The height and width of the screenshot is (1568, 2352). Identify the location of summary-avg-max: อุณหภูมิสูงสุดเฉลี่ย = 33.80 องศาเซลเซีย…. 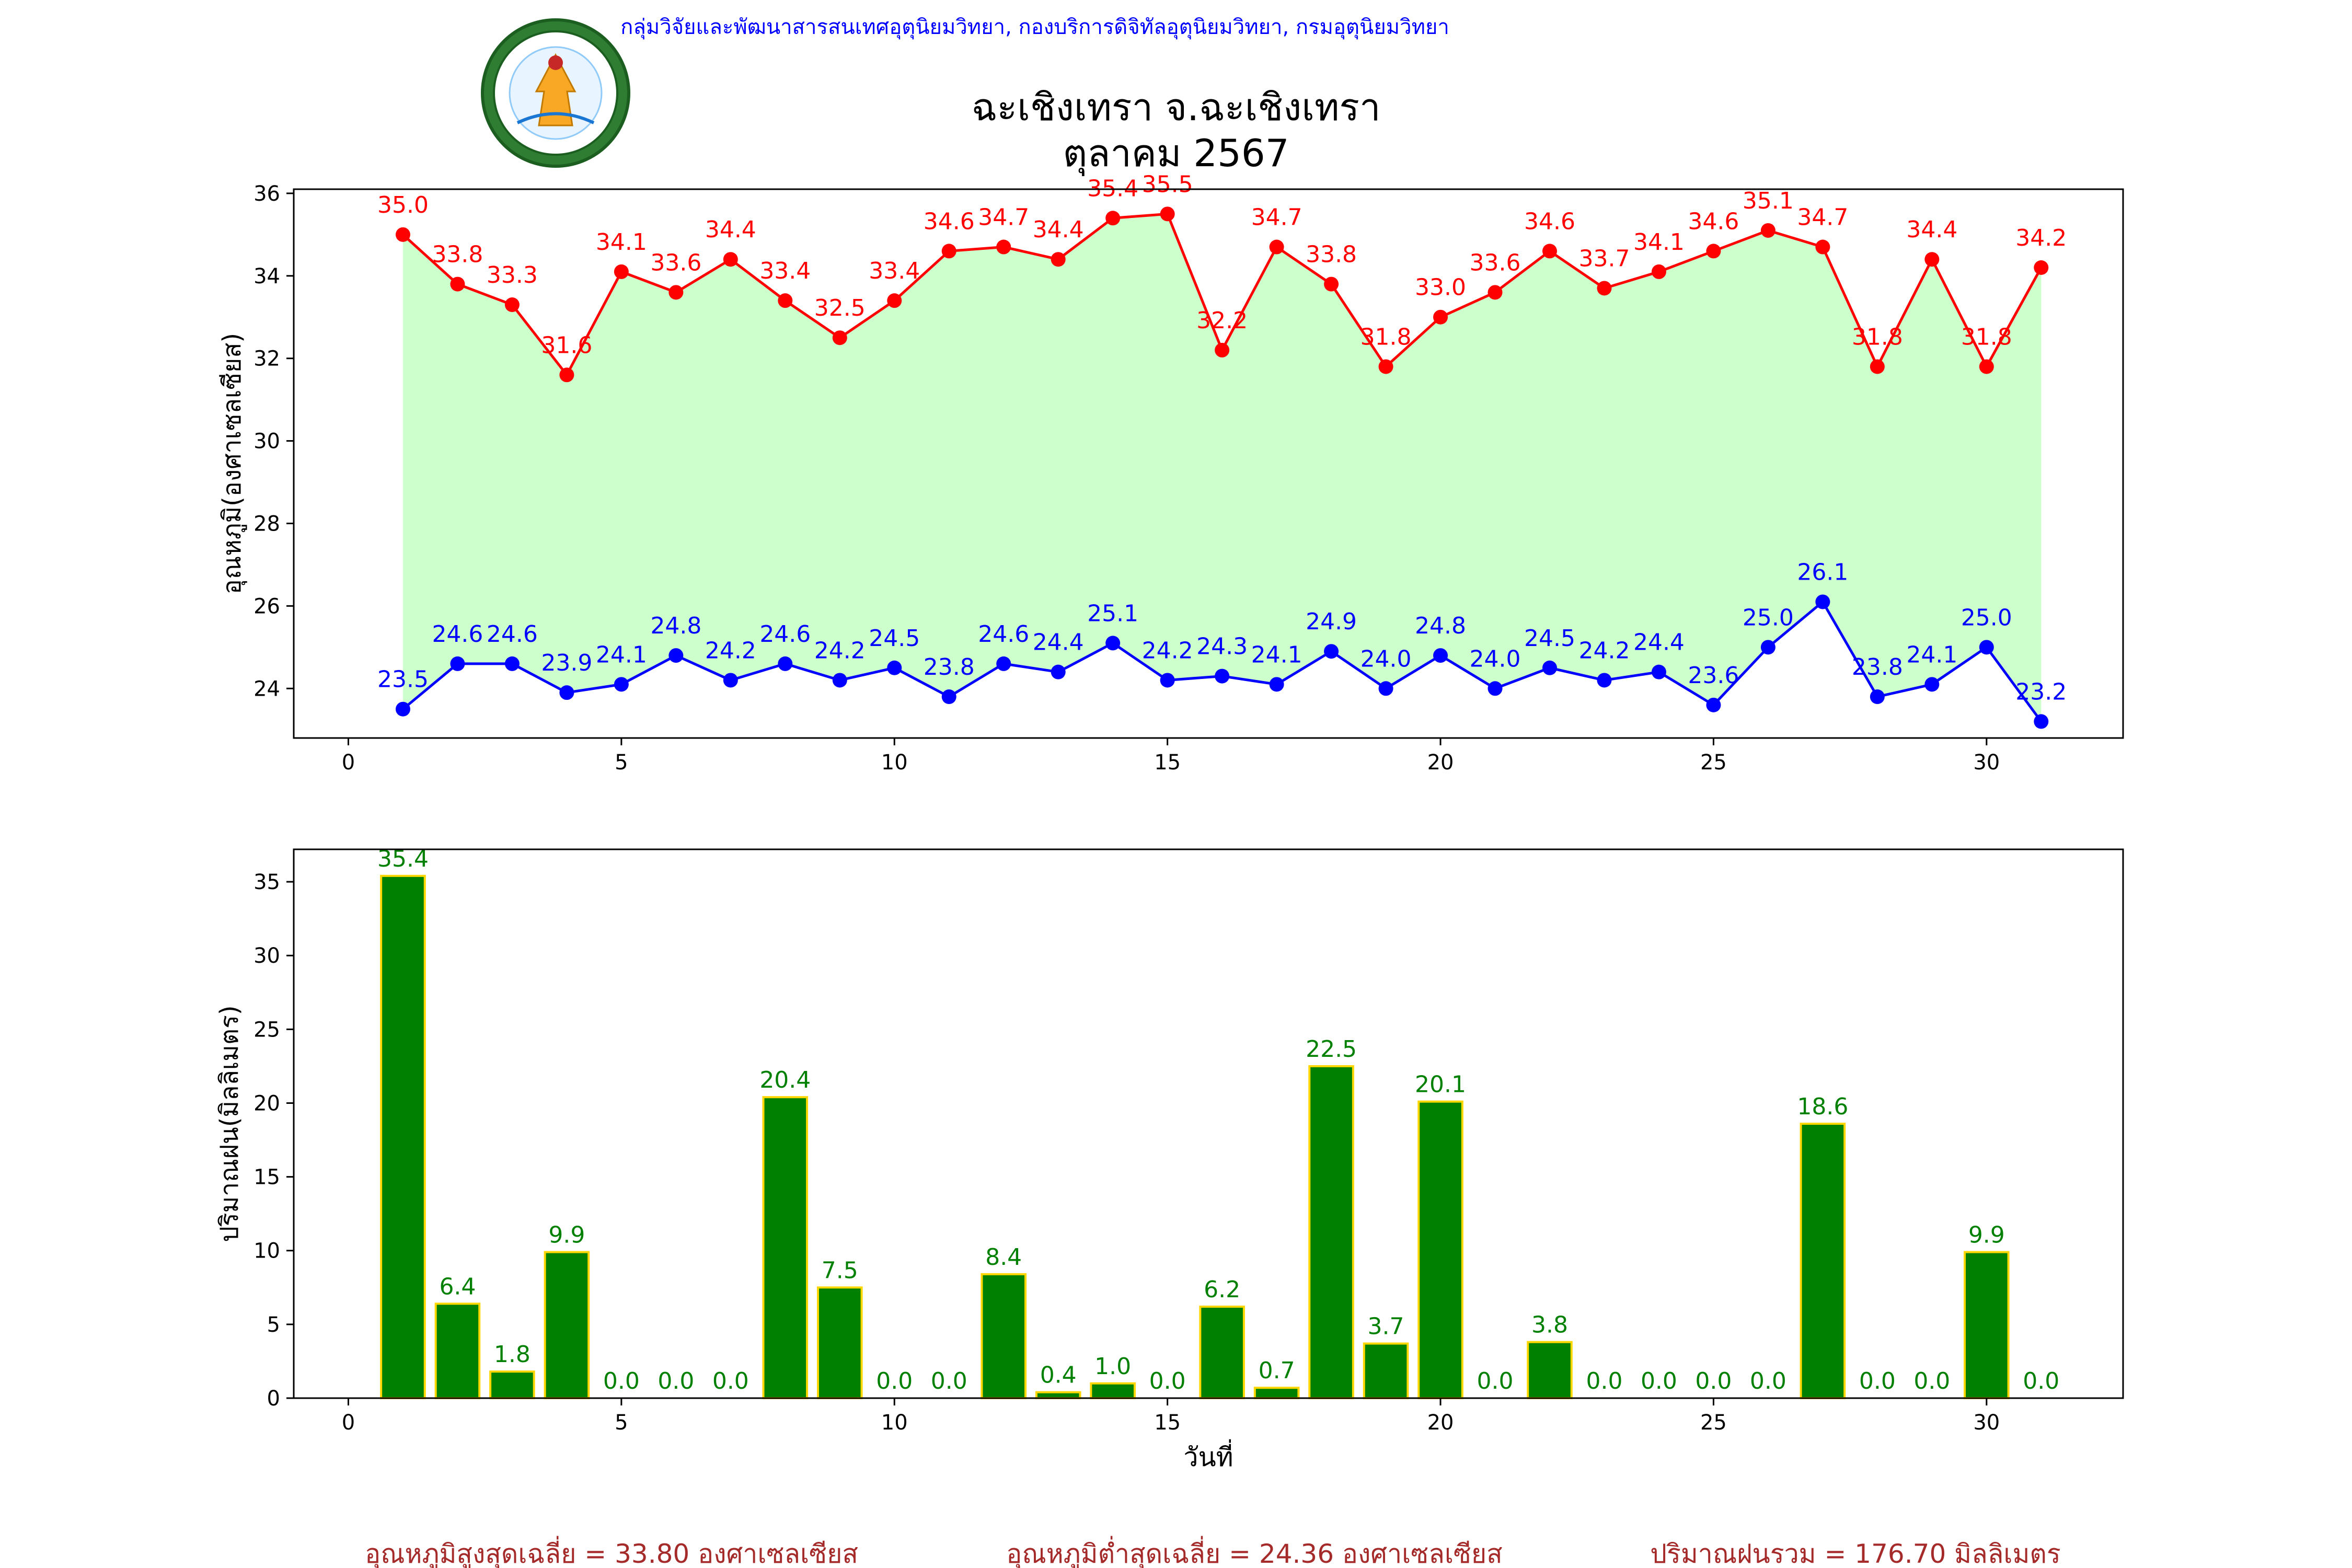
(611, 1552).